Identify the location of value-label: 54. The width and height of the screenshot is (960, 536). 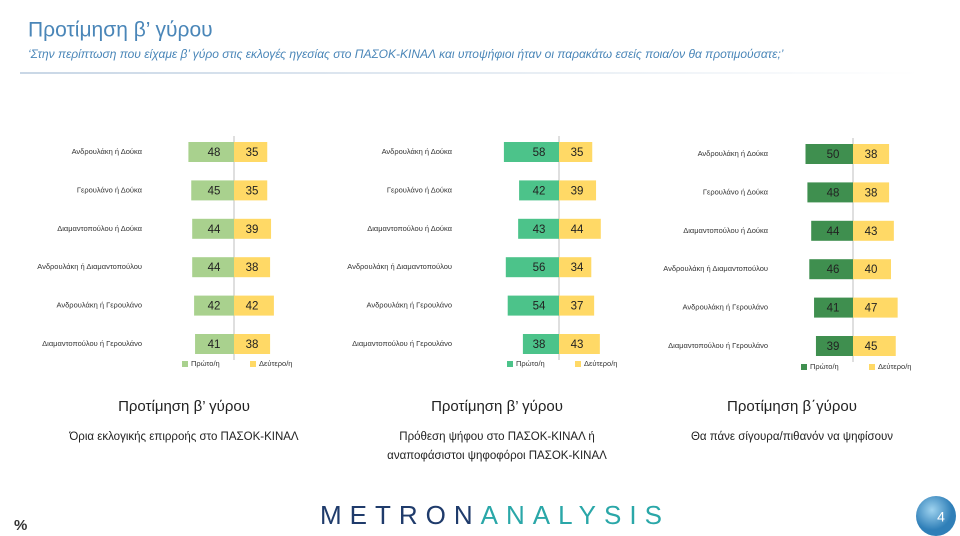
(539, 307).